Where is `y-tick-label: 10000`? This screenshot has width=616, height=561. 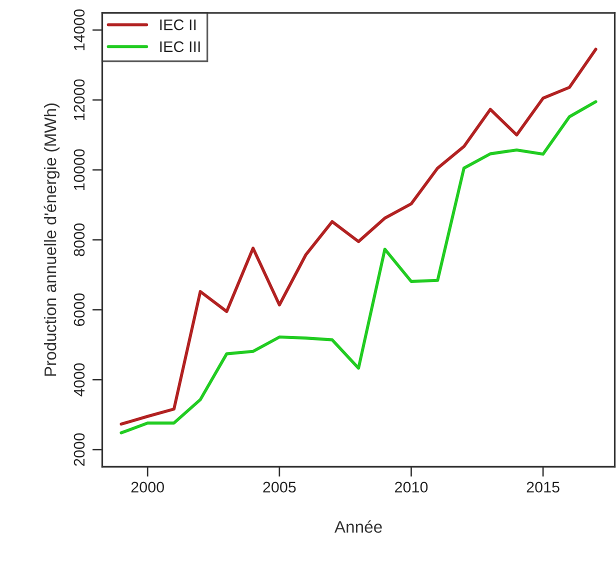 y-tick-label: 10000 is located at coordinates (79, 169).